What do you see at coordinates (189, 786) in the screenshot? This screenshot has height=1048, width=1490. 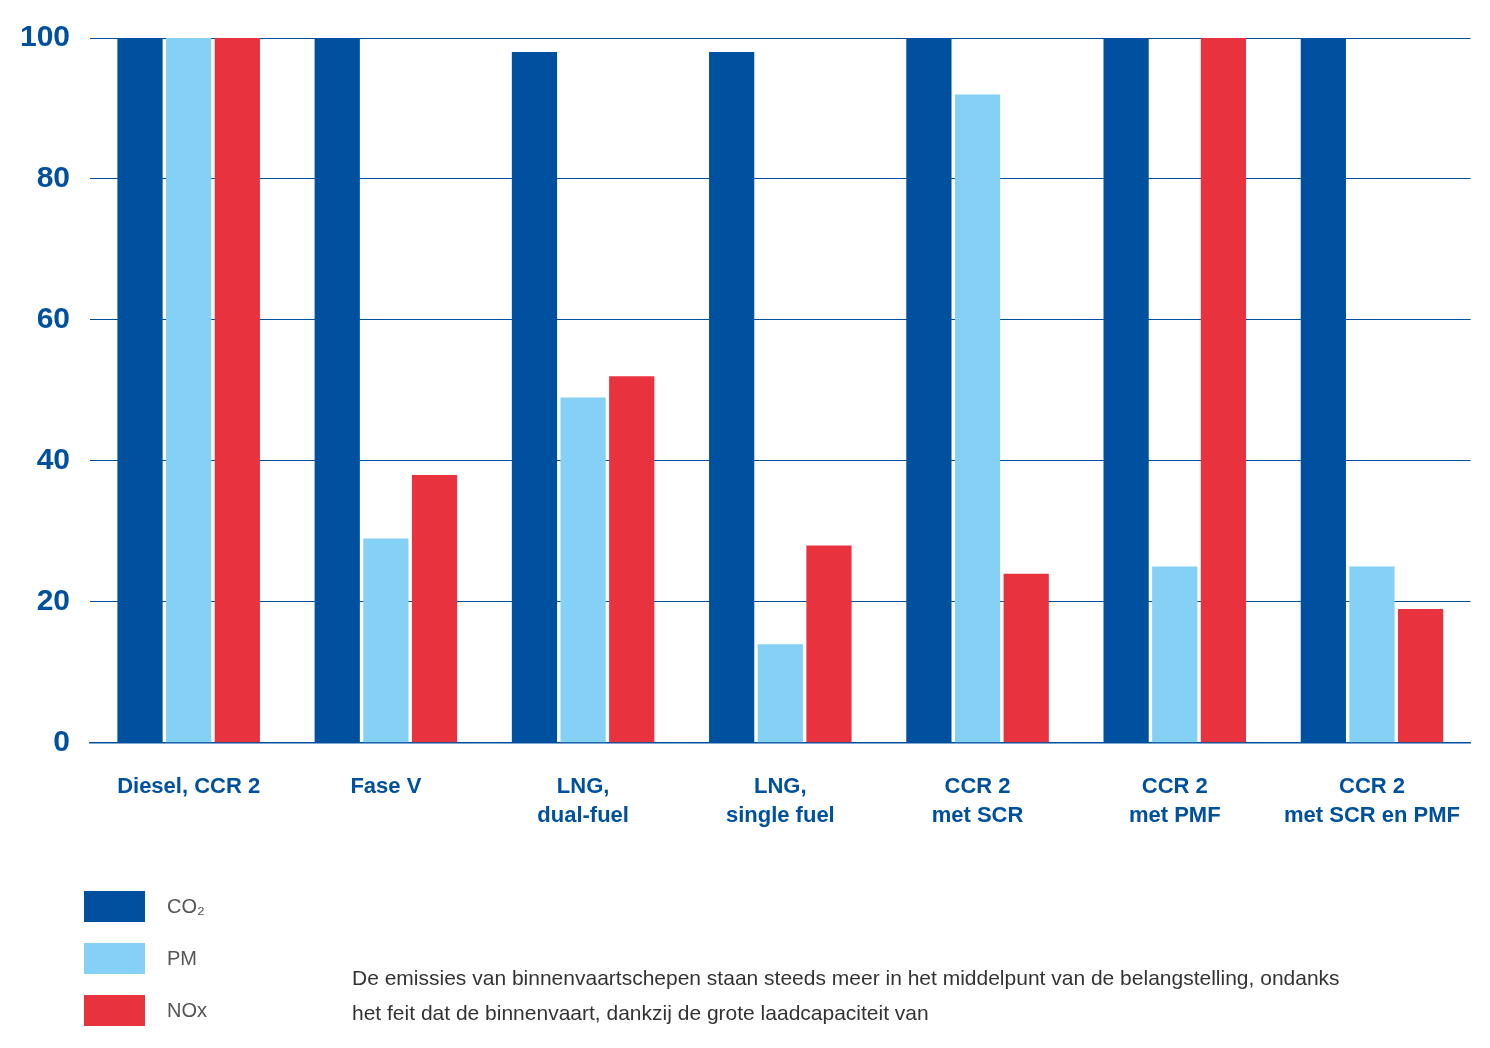 I see `x-tick-label: Diesel, CCR 2` at bounding box center [189, 786].